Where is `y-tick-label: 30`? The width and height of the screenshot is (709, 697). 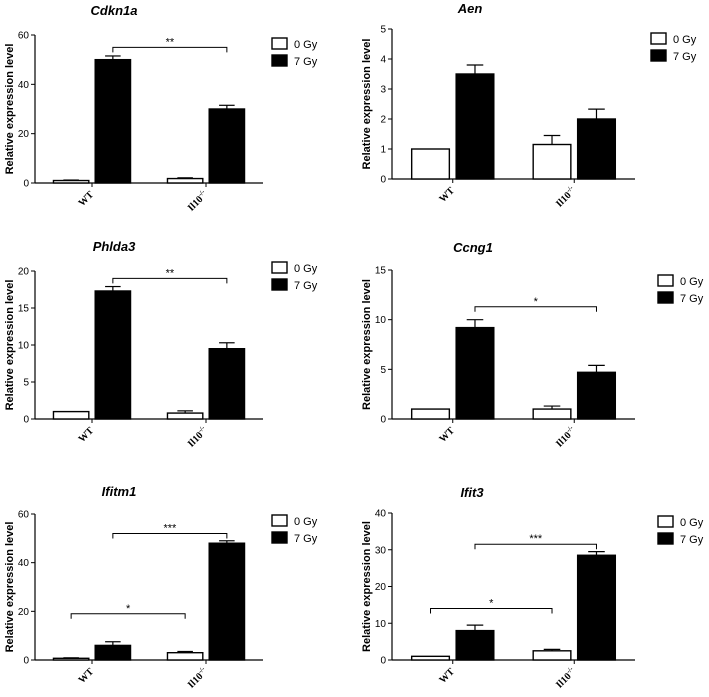
y-tick-label: 30 is located at coordinates (381, 550).